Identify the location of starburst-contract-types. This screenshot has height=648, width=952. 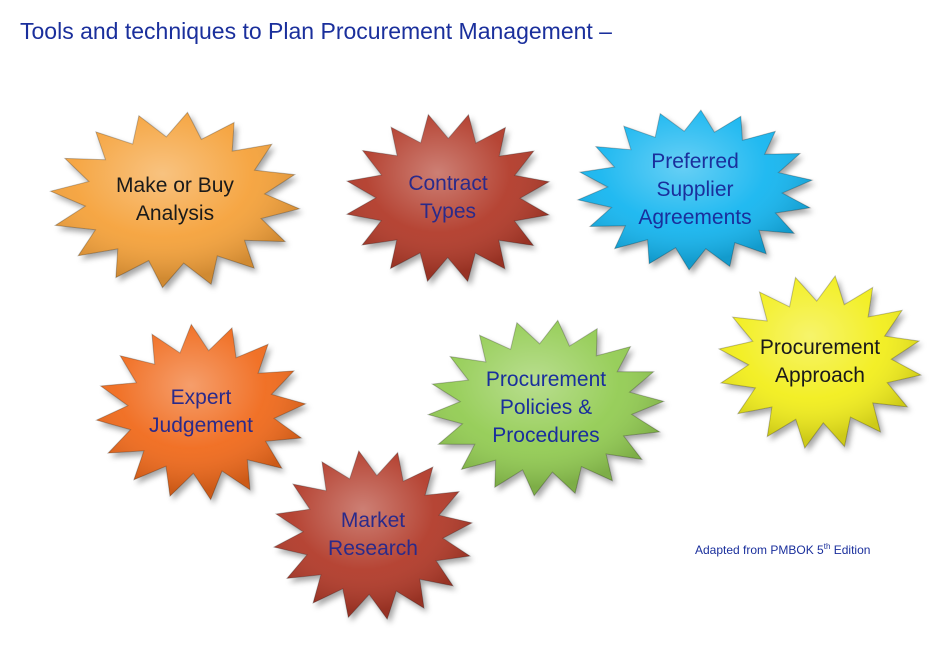
(448, 198).